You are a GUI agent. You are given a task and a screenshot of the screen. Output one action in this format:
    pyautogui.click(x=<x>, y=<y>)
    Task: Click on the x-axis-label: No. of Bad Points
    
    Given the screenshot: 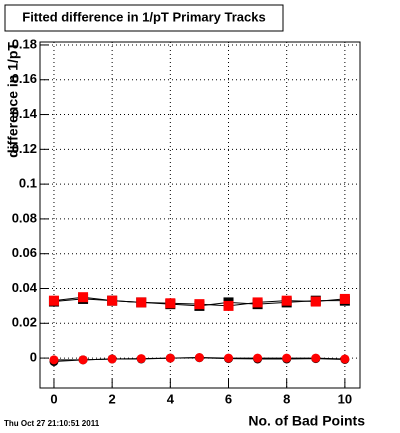 What is the action you would take?
    pyautogui.click(x=306, y=421)
    